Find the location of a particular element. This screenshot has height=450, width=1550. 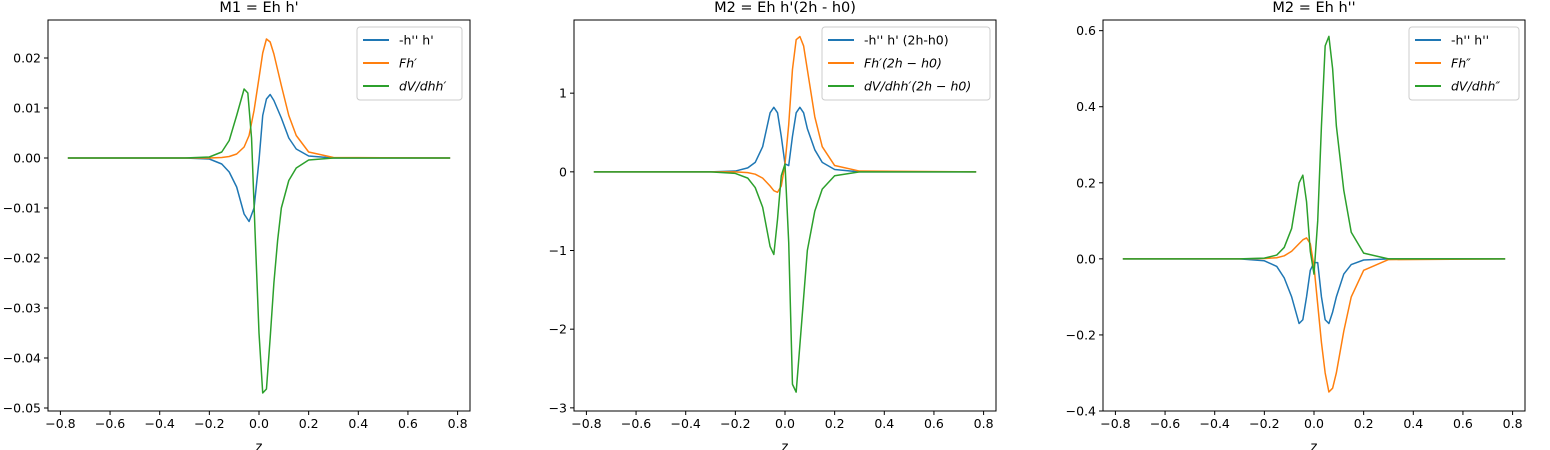

legend-label-m2: Fh′(2h − h0) is located at coordinates (903, 63).